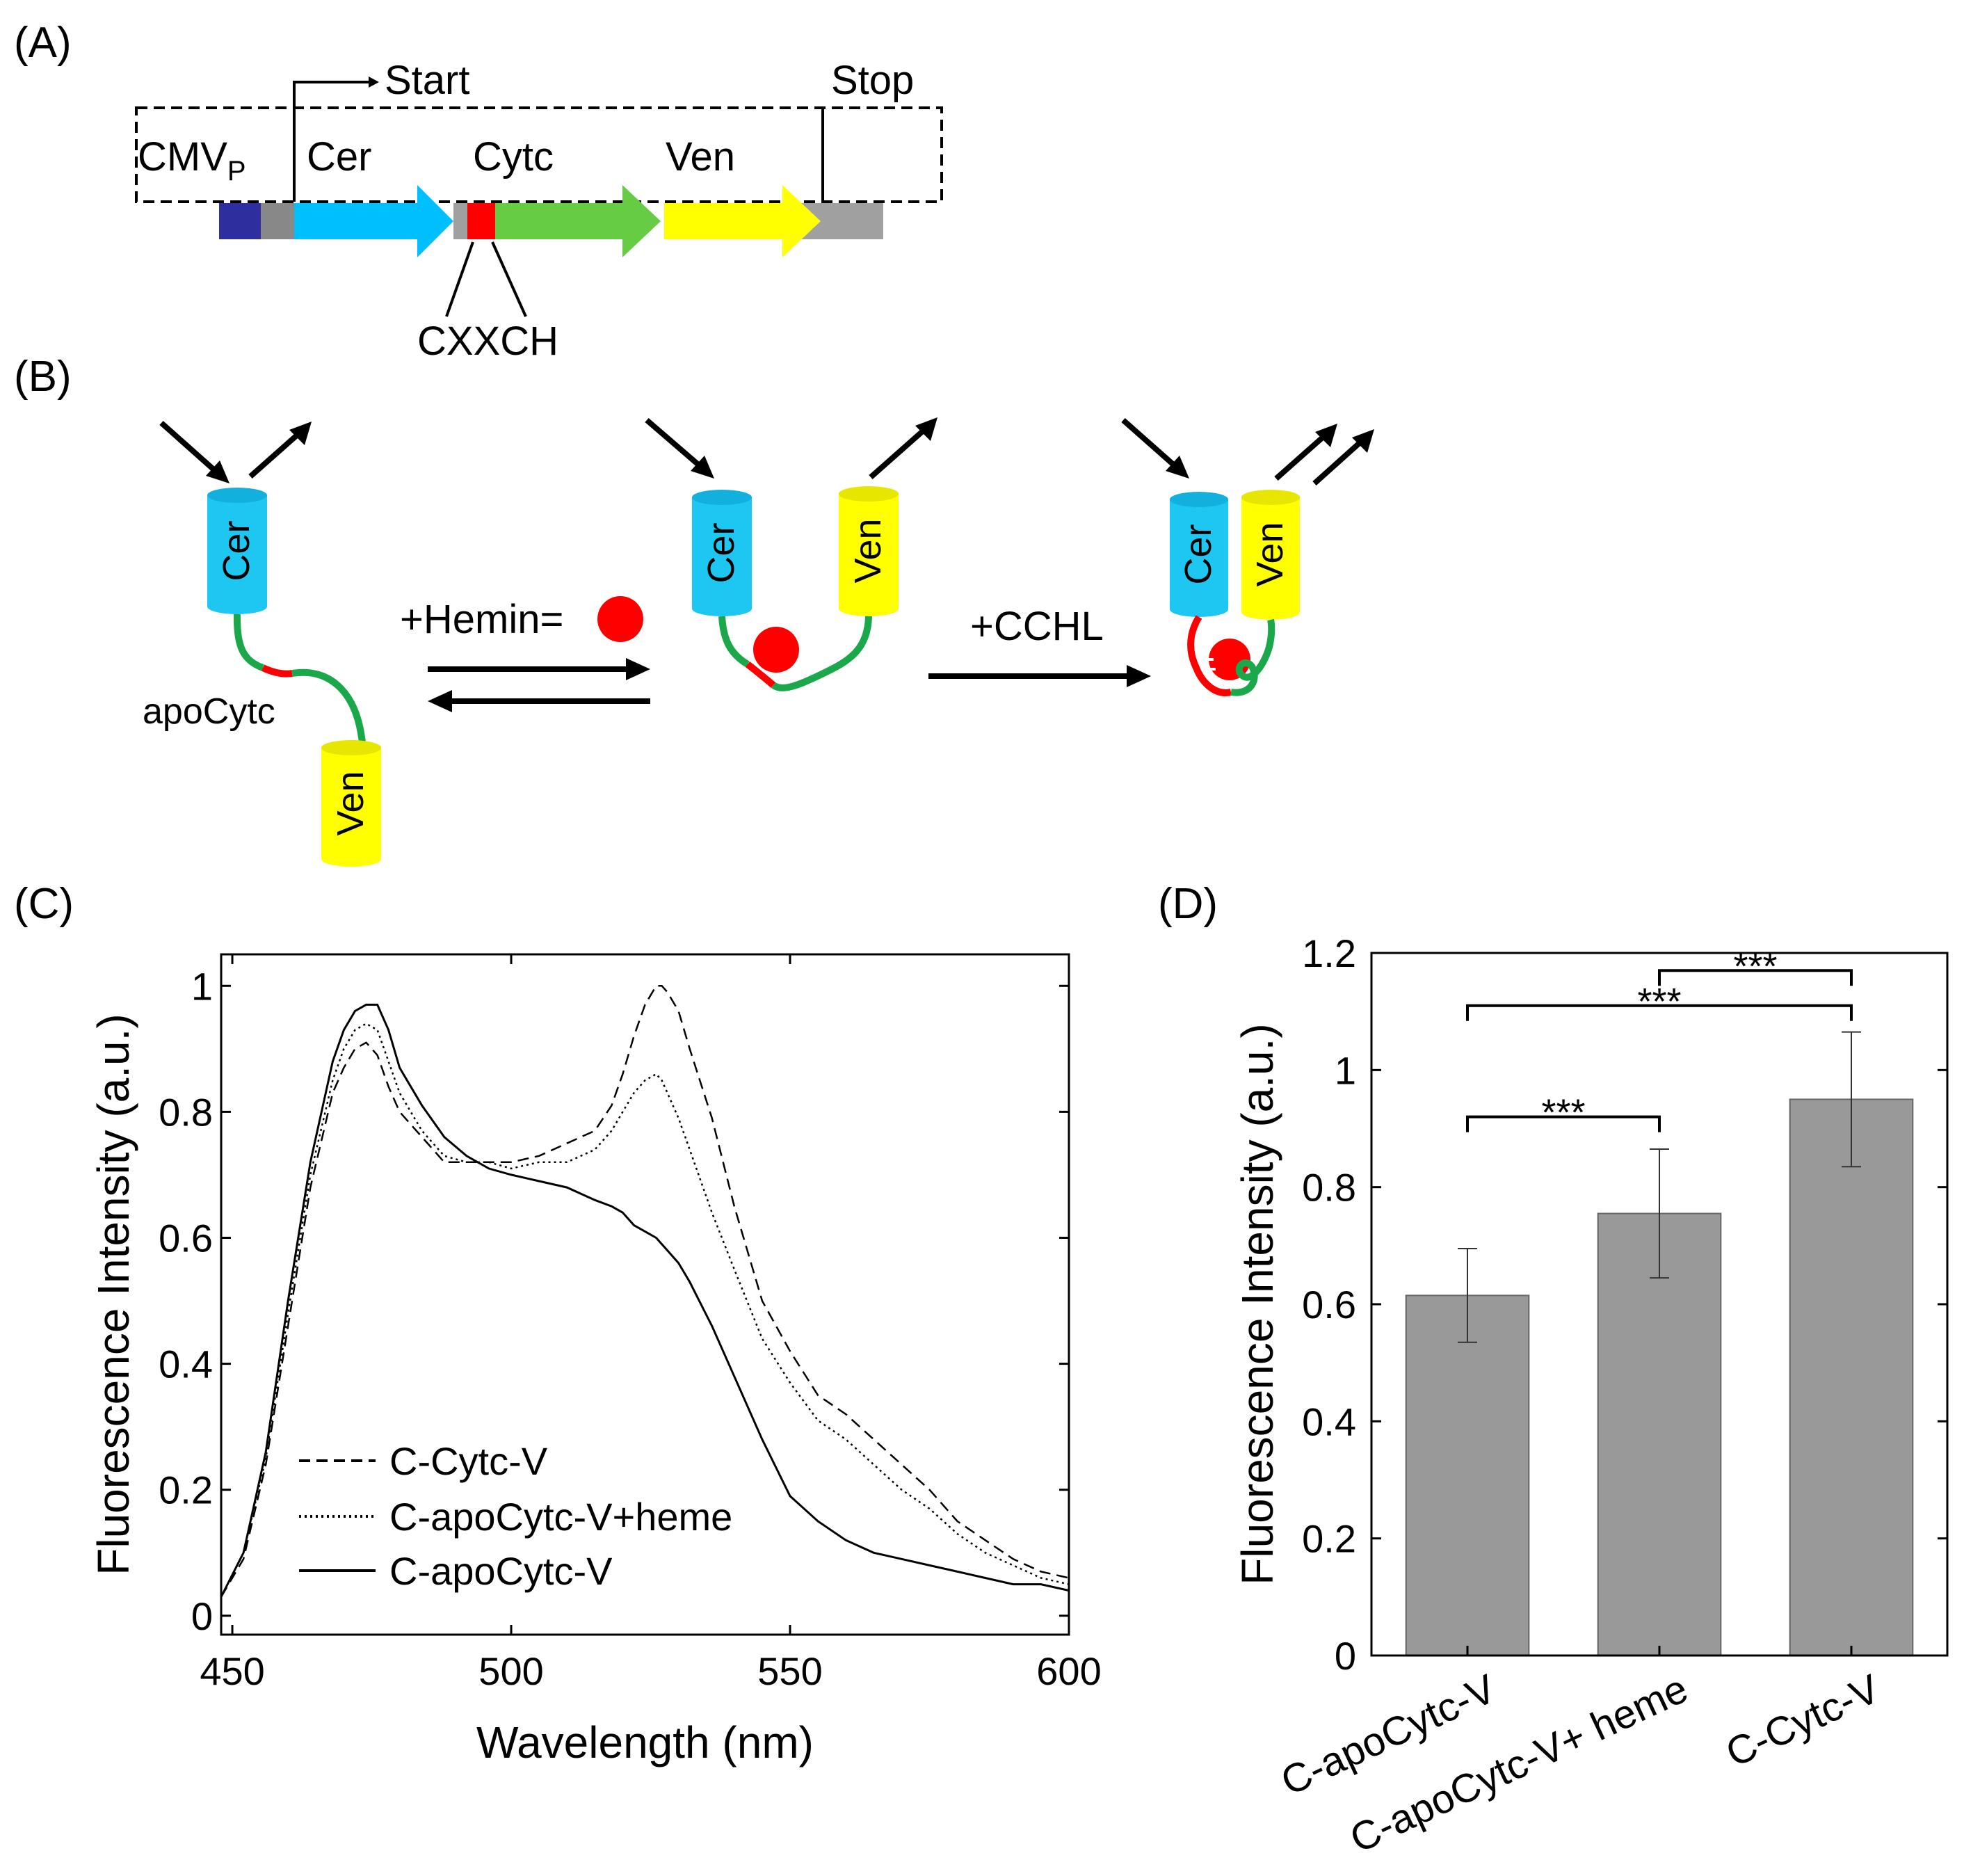  I want to click on excitation-arrow-line, so click(190, 448).